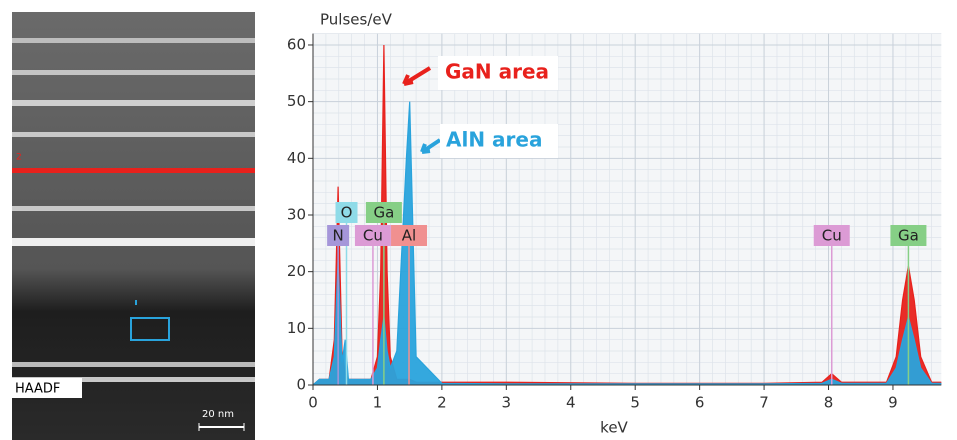  Describe the element at coordinates (571, 403) in the screenshot. I see `x-tick-label: 4` at that location.